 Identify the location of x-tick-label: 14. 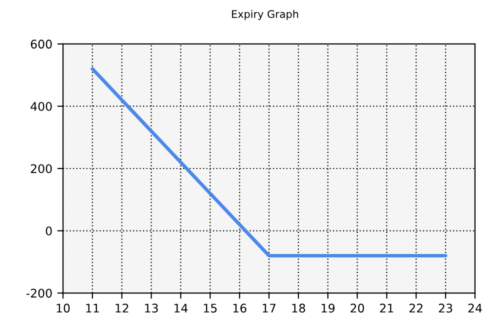
(181, 308).